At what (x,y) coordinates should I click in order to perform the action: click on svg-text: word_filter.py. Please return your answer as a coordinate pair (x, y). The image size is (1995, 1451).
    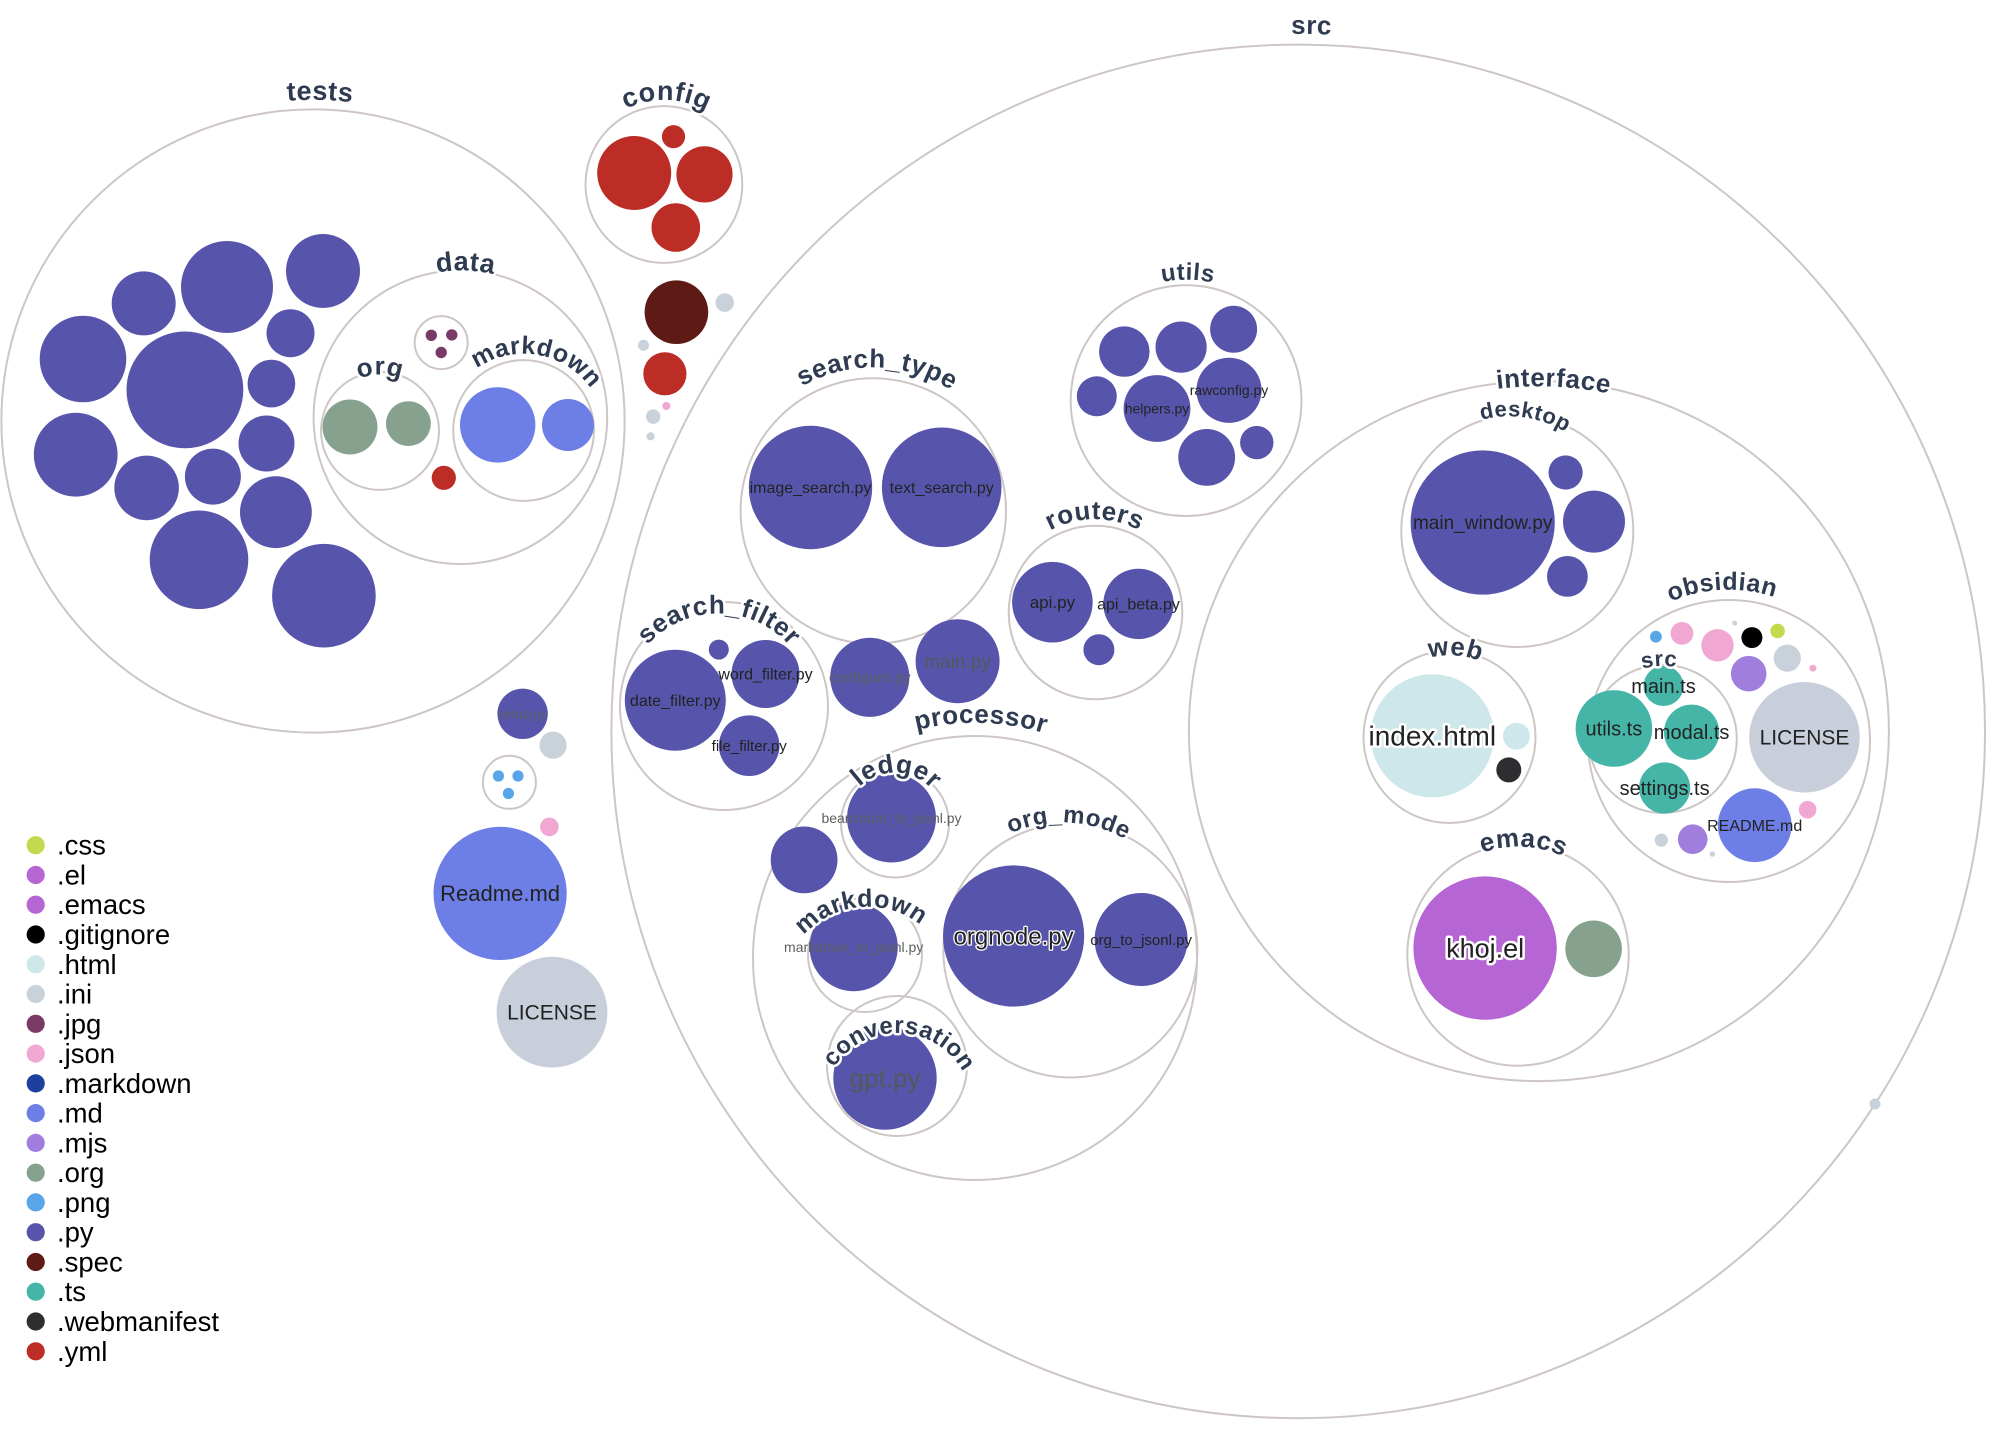
    Looking at the image, I should click on (764, 675).